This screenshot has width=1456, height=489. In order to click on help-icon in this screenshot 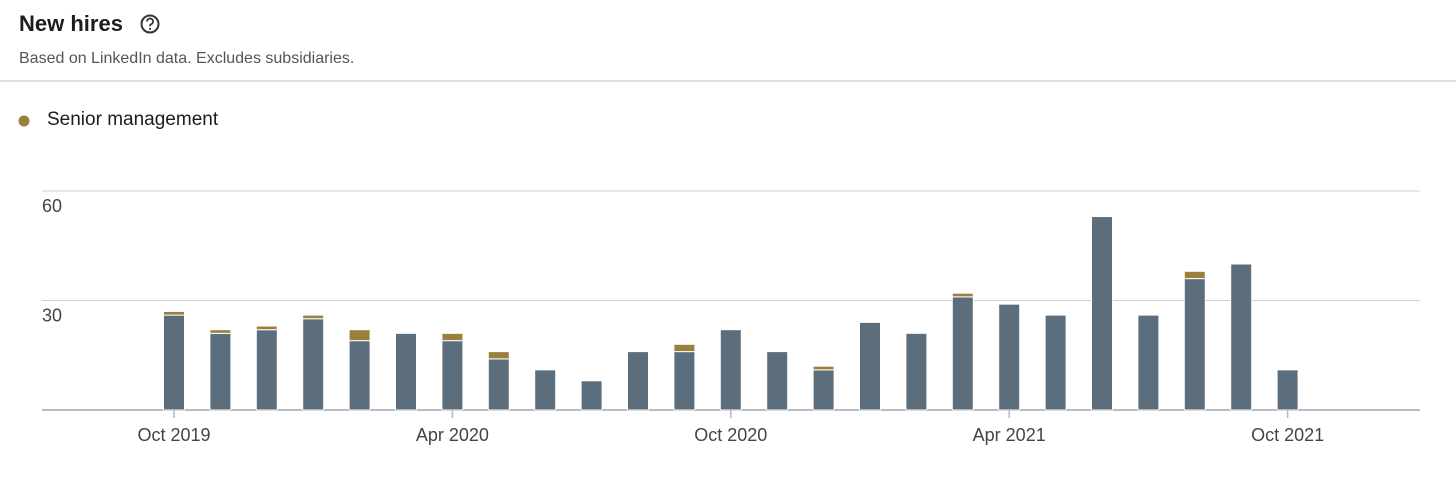, I will do `click(150, 24)`.